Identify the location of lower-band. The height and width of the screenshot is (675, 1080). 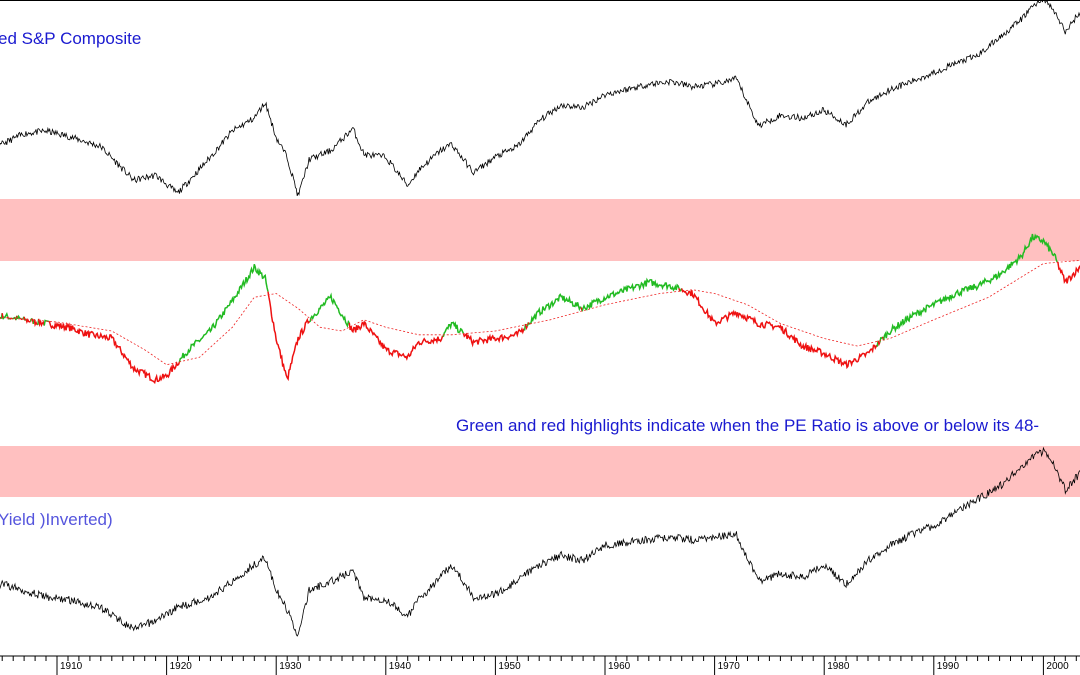
(540, 471).